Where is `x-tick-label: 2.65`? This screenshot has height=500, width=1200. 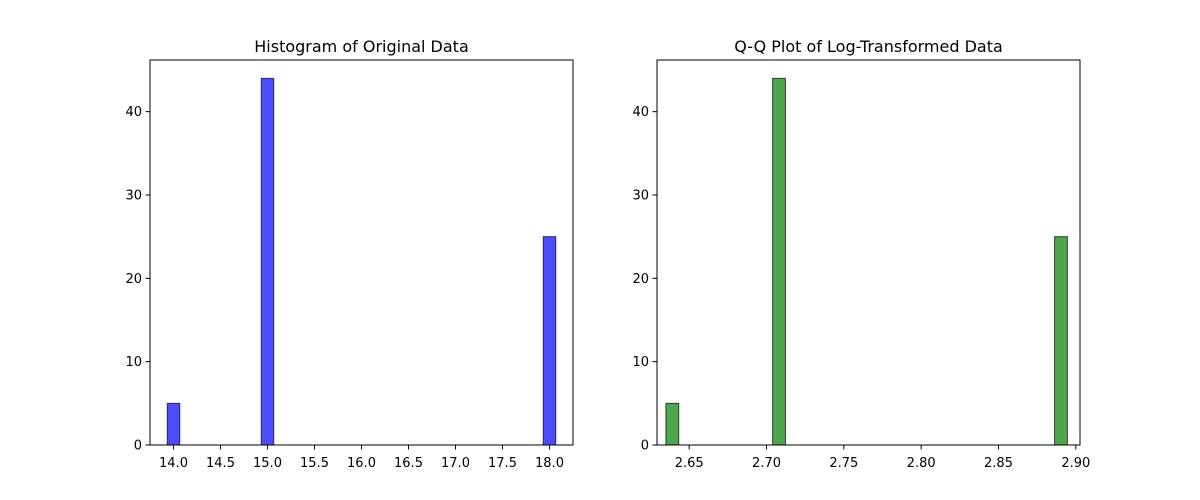 x-tick-label: 2.65 is located at coordinates (689, 463).